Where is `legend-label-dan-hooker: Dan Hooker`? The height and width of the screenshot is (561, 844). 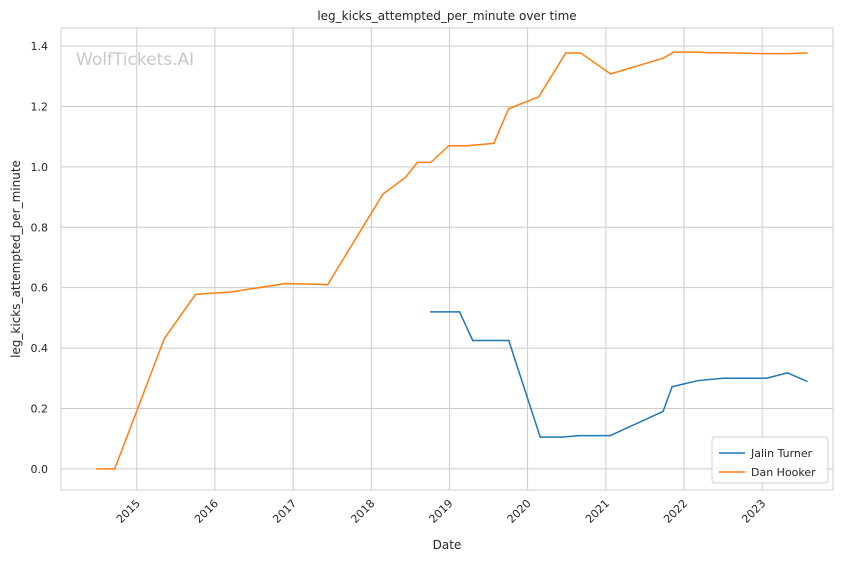 legend-label-dan-hooker: Dan Hooker is located at coordinates (783, 472).